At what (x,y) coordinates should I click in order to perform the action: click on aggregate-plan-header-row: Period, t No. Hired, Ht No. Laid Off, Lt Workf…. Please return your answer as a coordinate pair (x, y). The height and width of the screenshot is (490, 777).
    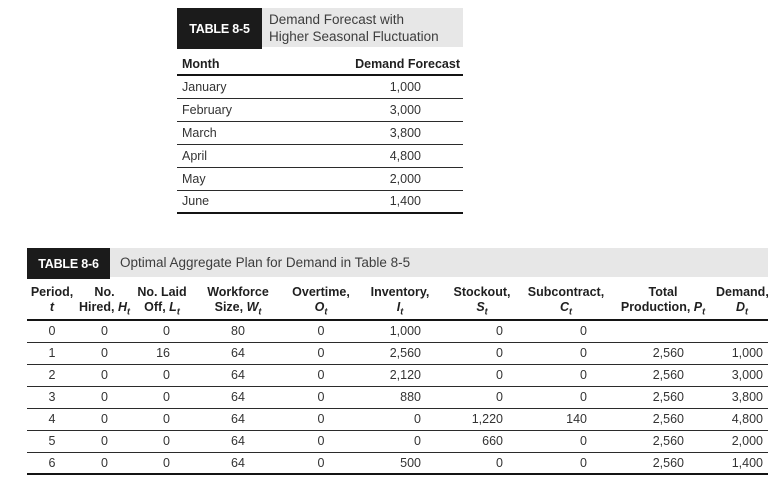
    Looking at the image, I should click on (398, 301).